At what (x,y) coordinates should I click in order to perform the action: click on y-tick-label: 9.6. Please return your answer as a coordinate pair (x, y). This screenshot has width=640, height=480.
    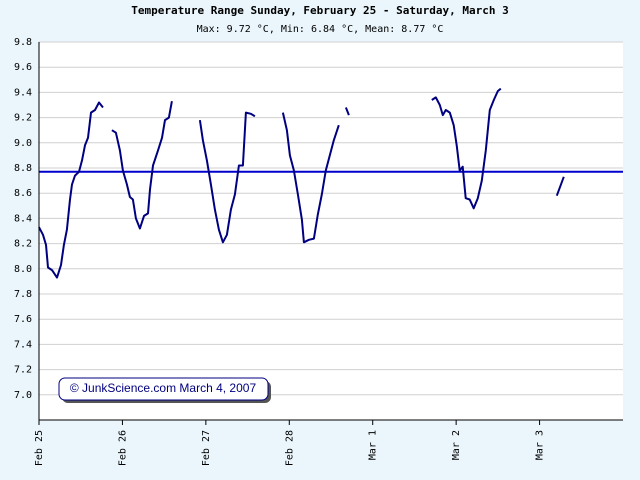
    Looking at the image, I should click on (23, 67).